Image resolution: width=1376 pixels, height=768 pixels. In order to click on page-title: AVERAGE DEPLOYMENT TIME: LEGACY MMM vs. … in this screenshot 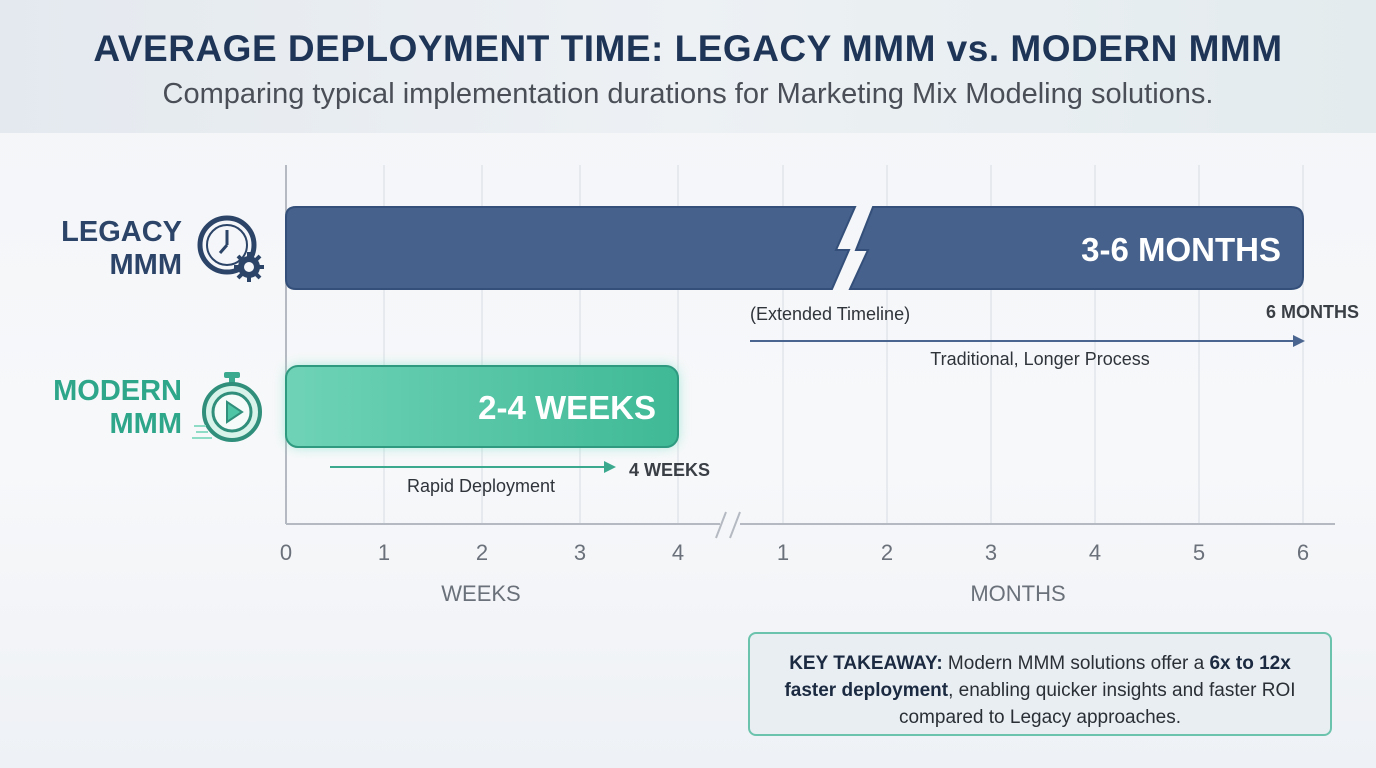, I will do `click(688, 48)`.